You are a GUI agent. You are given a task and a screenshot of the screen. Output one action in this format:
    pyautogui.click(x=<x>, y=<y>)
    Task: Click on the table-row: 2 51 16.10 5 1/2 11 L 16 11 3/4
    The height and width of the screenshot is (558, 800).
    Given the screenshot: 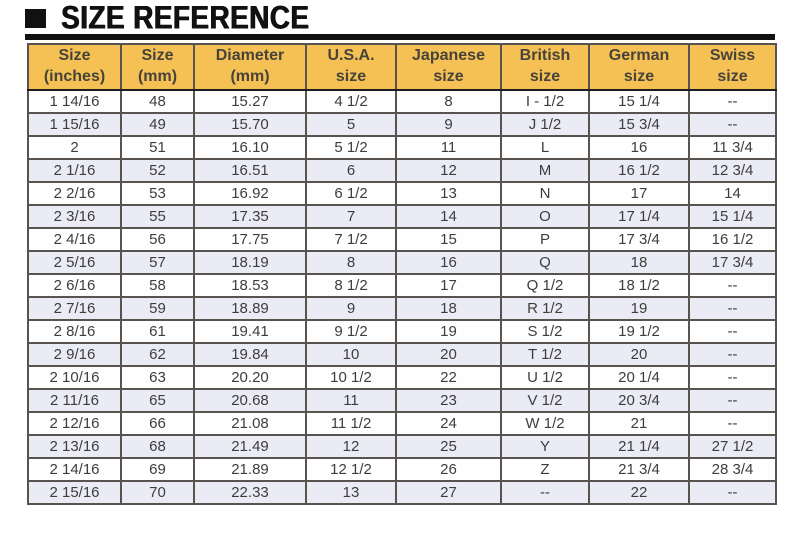 What is the action you would take?
    pyautogui.click(x=402, y=147)
    